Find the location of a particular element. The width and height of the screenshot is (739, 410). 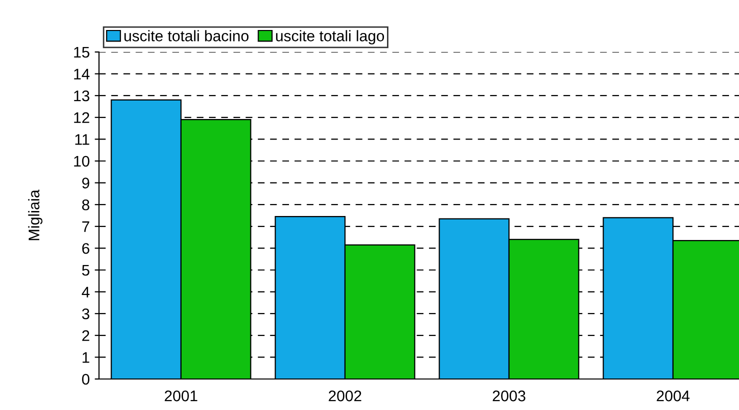

y-tick-label: 10 is located at coordinates (82, 161).